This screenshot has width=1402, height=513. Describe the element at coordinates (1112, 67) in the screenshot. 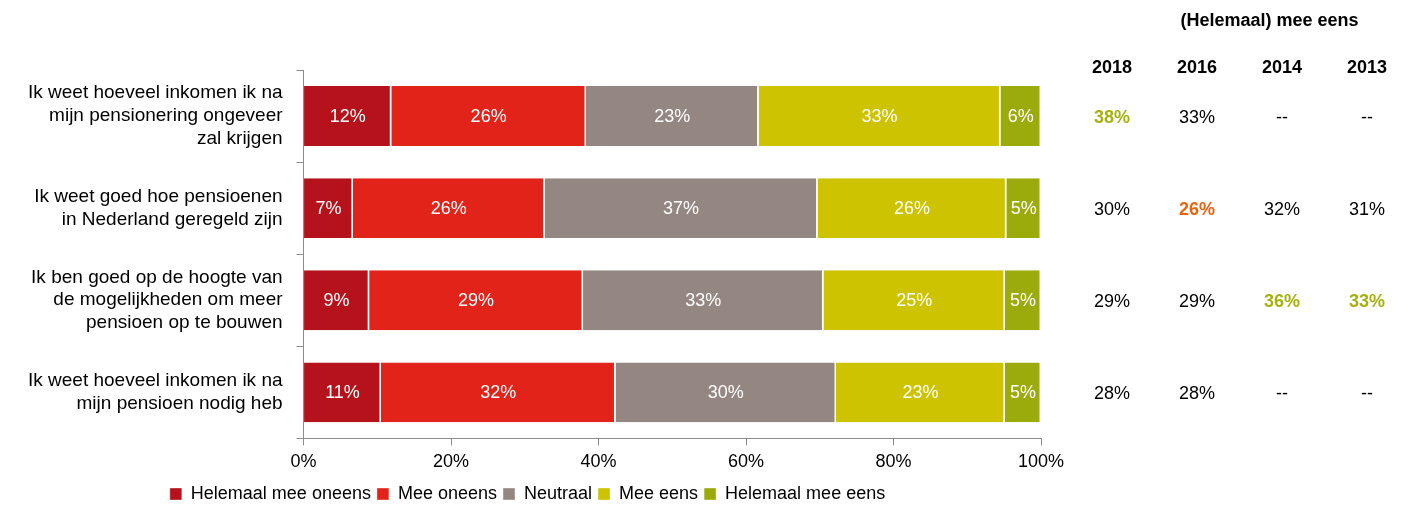

I see `category-label: 2018` at that location.